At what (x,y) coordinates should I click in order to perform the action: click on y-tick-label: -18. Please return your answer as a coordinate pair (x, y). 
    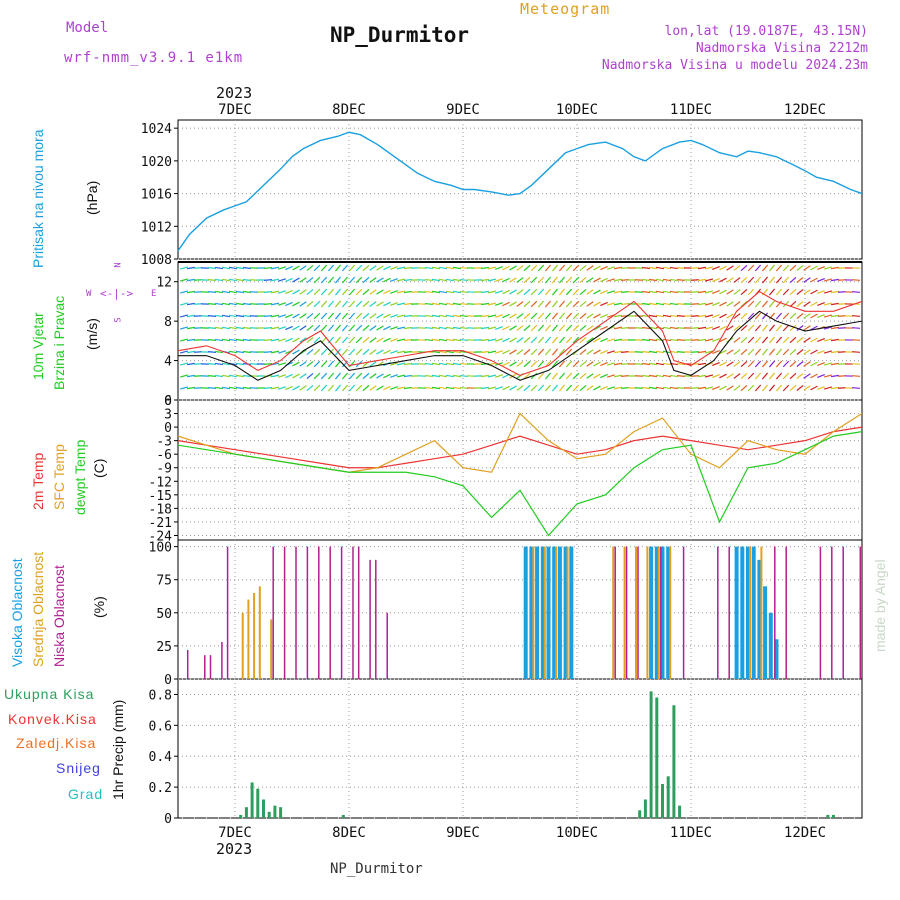
    Looking at the image, I should click on (160, 509).